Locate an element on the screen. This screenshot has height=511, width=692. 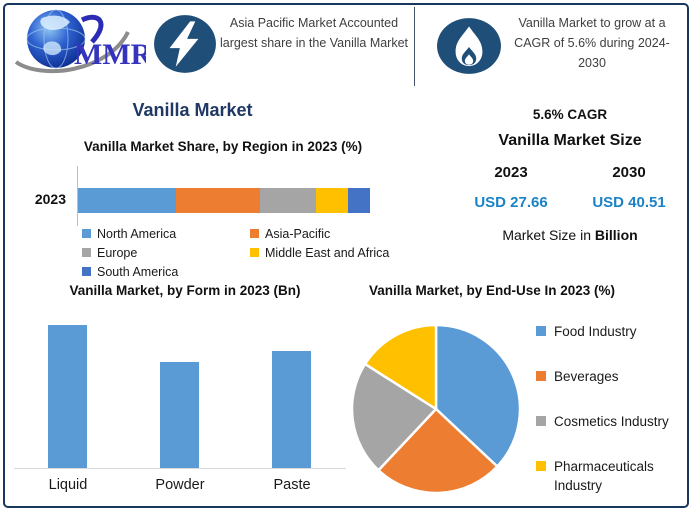
market-size-unit: Market Size in Billion is located at coordinates (570, 235).